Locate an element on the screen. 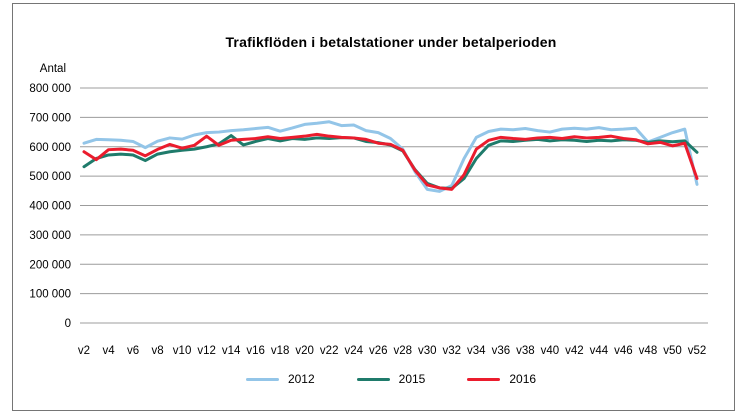 The image size is (743, 420). x-tick-label: v44 is located at coordinates (599, 351).